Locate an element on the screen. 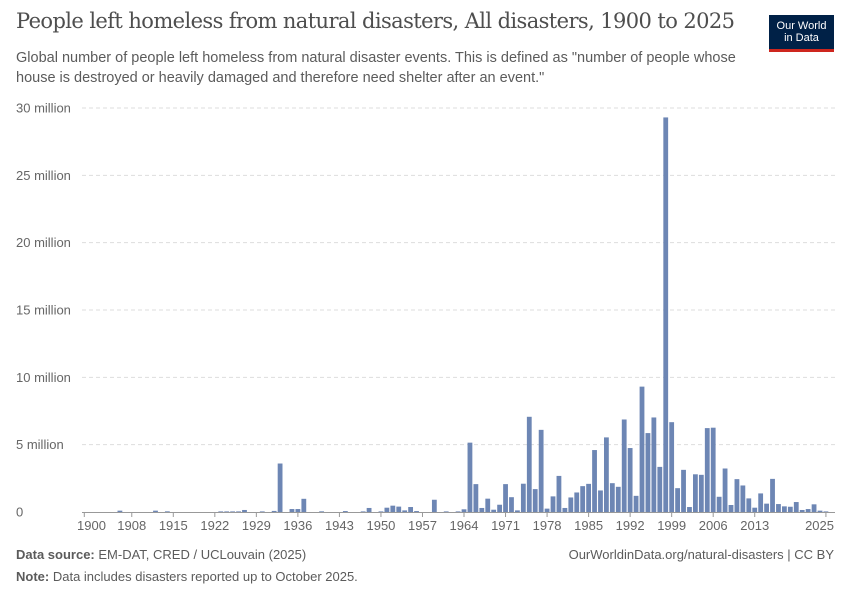  bar-1987 is located at coordinates (600, 501).